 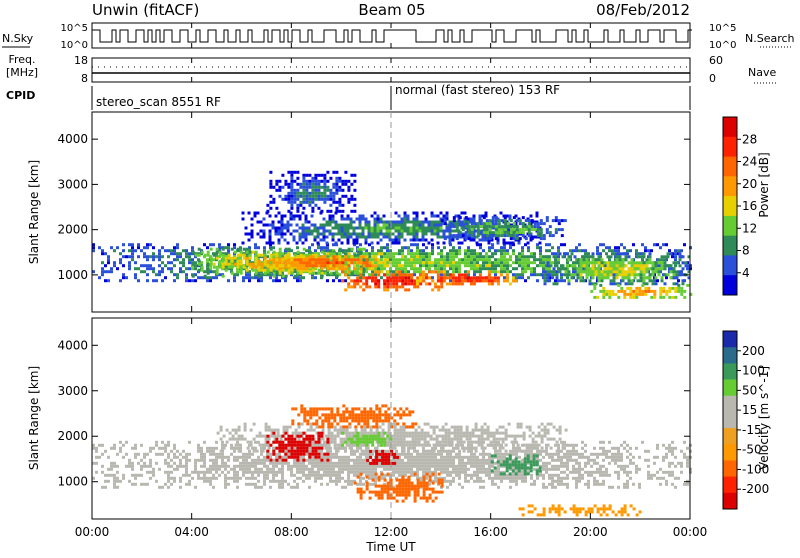 What do you see at coordinates (72, 139) in the screenshot?
I see `power-ytick-label: 4000` at bounding box center [72, 139].